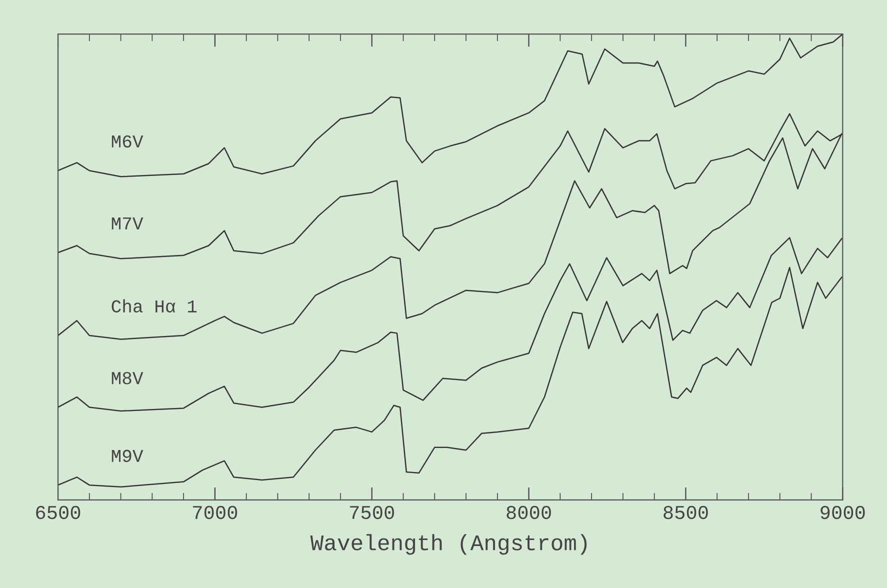  I want to click on x-tick-label: 8500, so click(686, 513).